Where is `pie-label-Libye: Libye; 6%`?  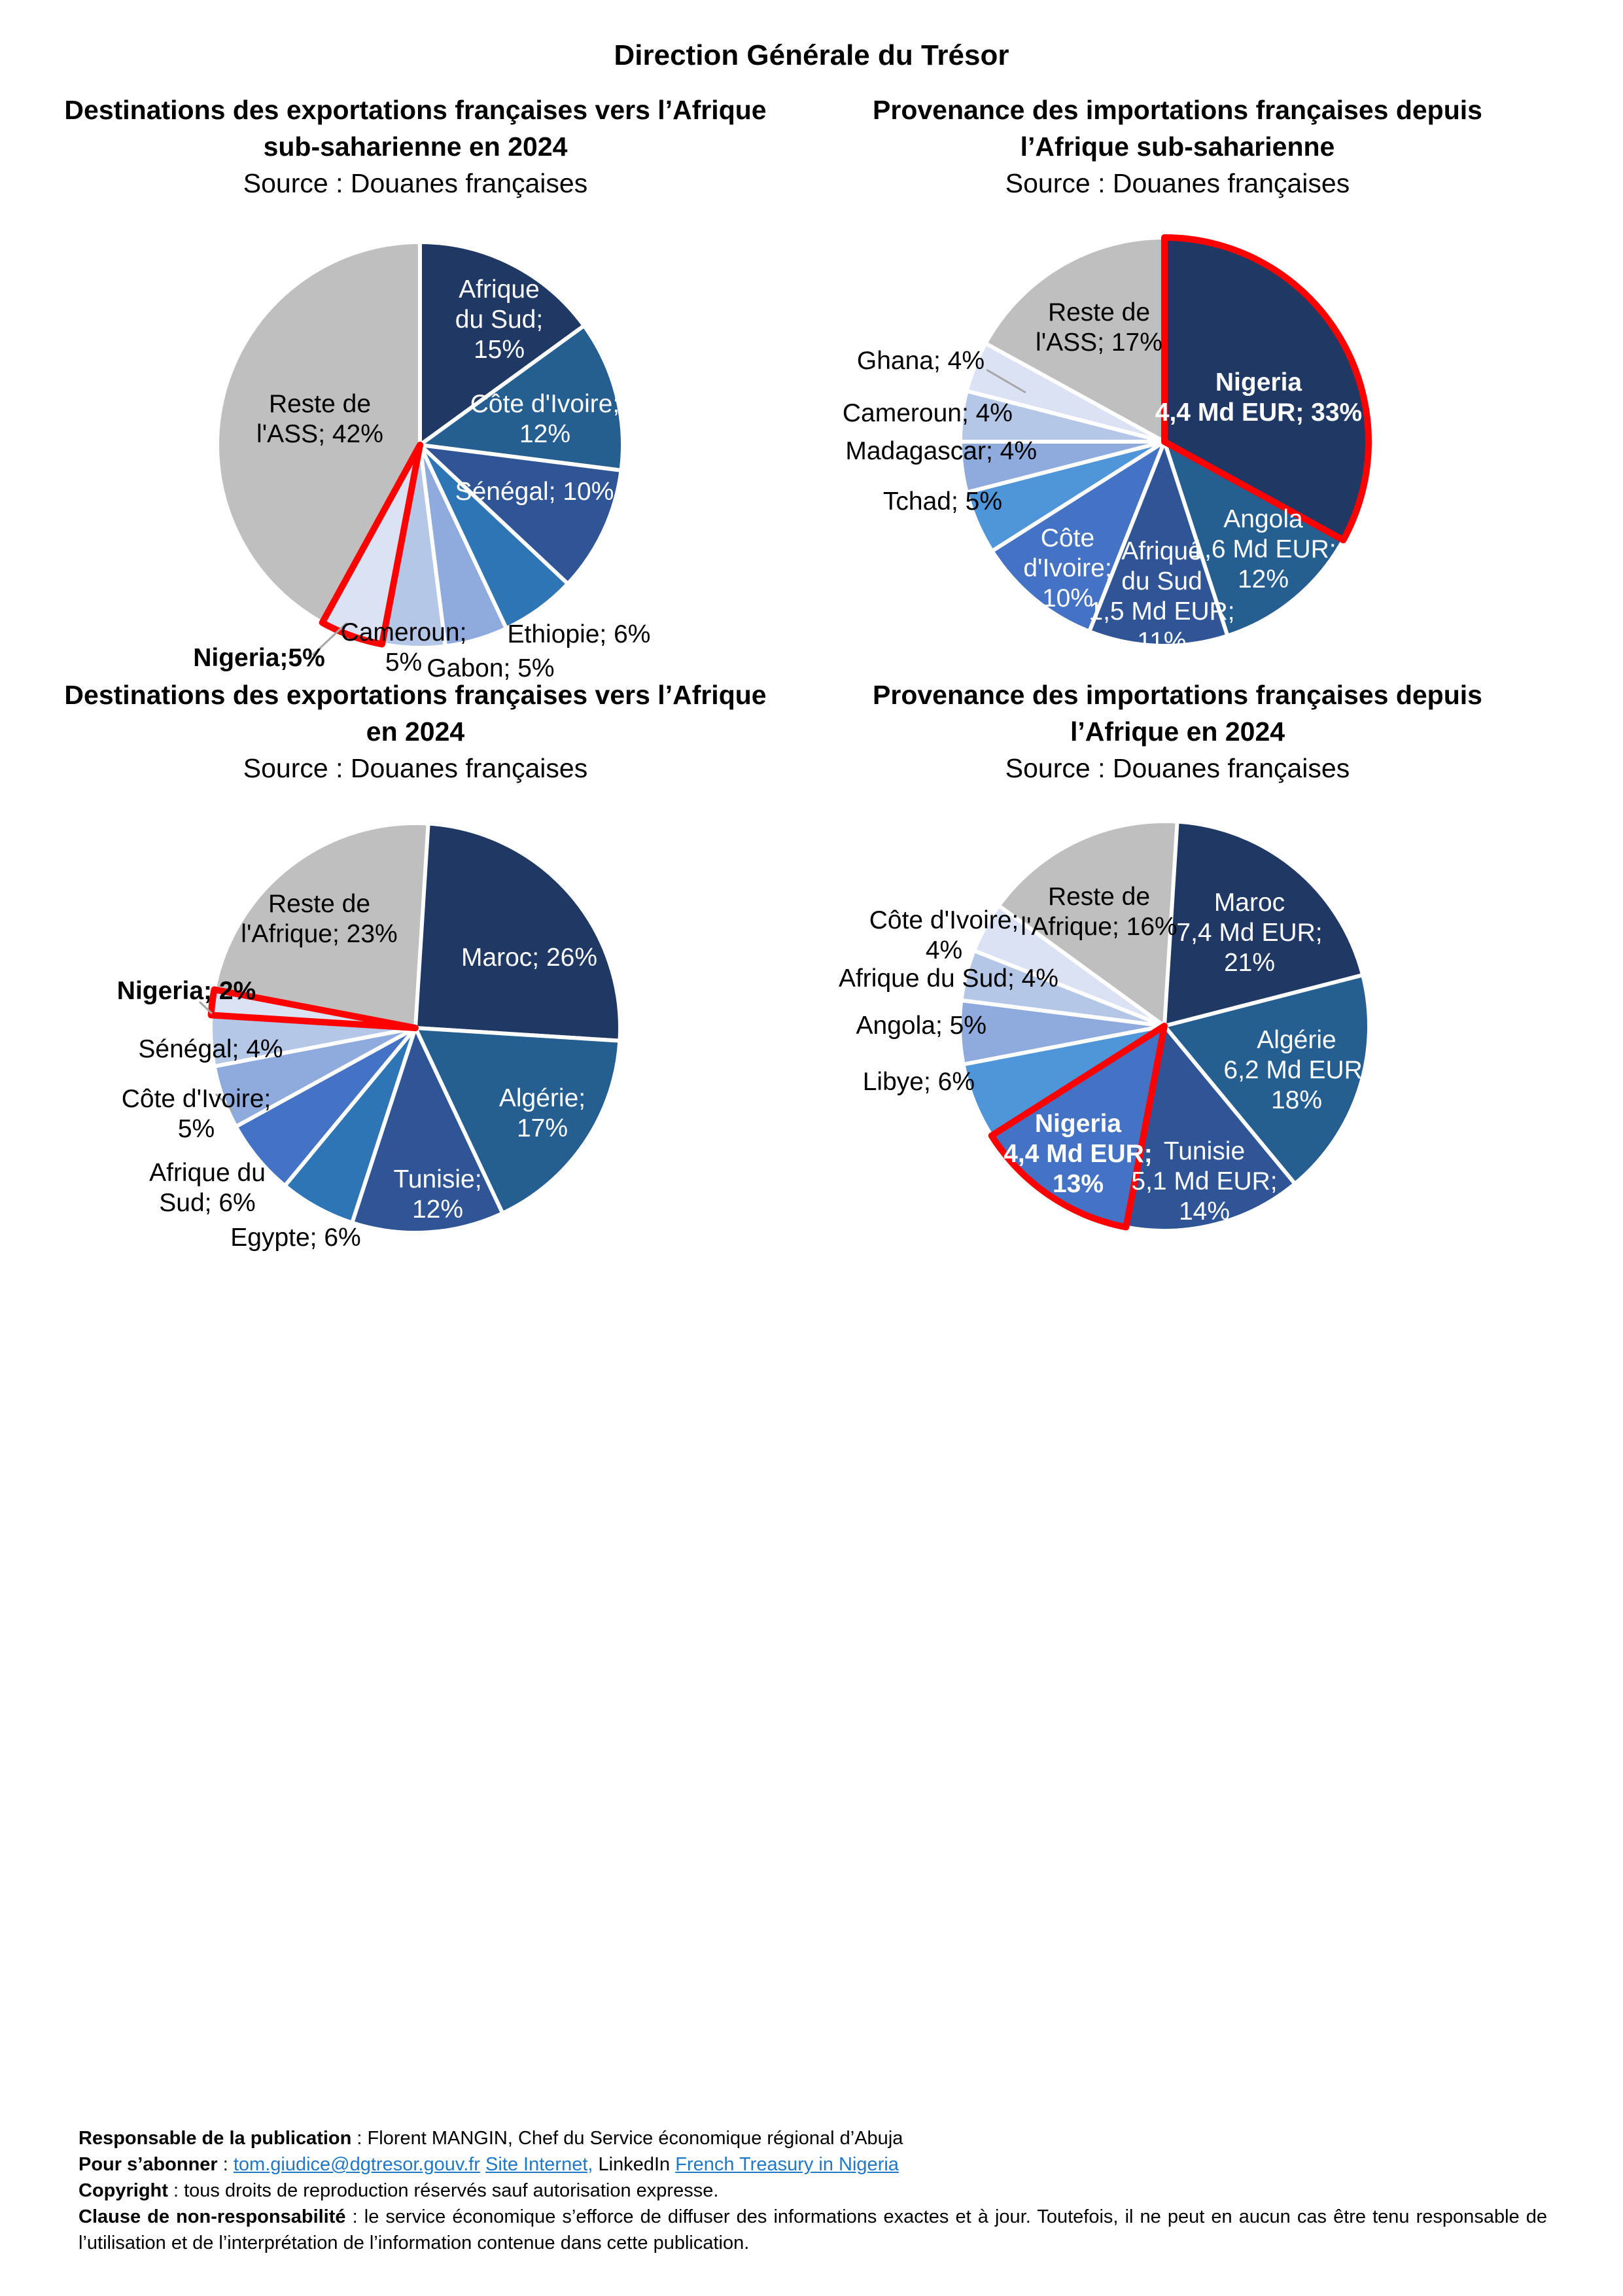
pie-label-Libye: Libye; 6% is located at coordinates (919, 1082).